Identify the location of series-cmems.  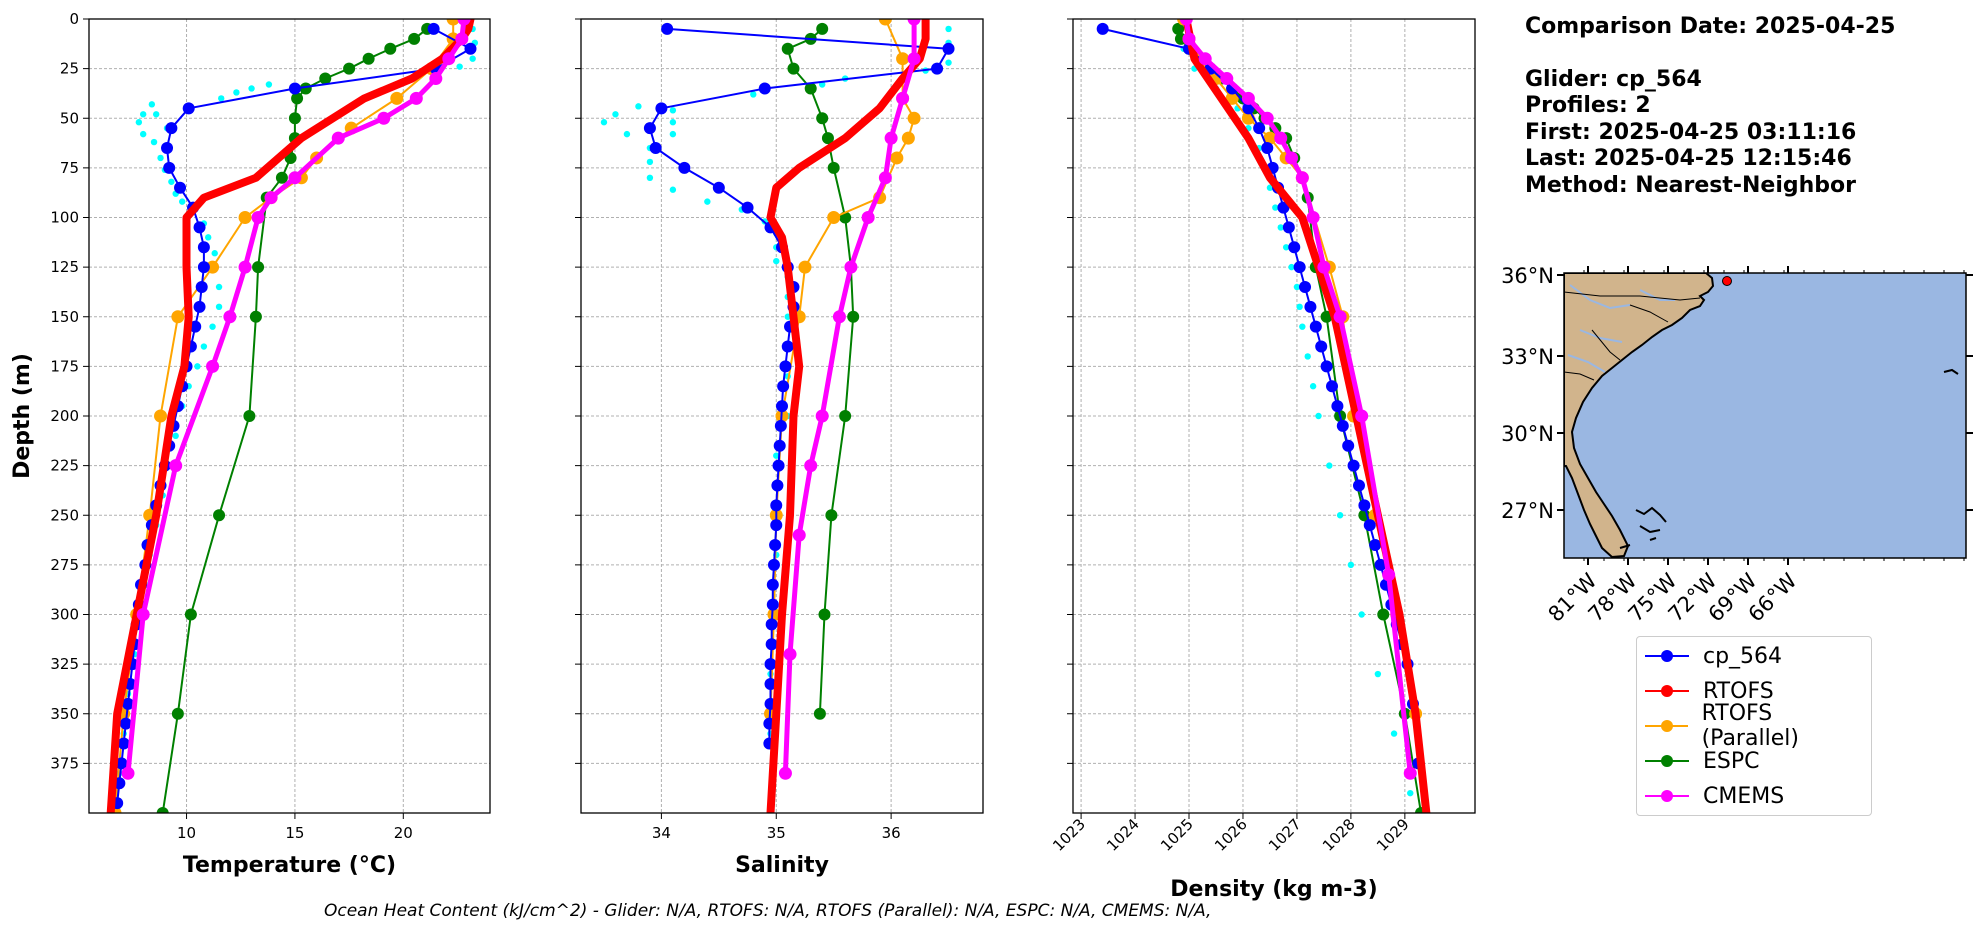
(849, 399).